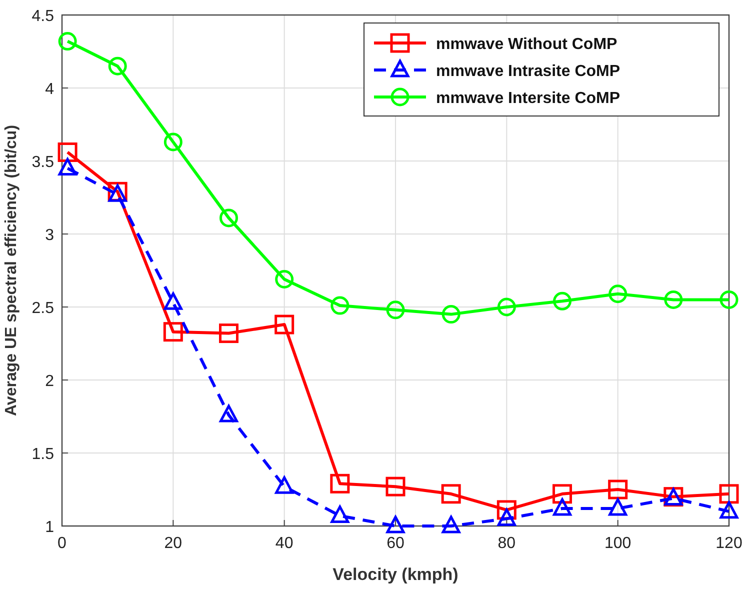 Image resolution: width=746 pixels, height=594 pixels. What do you see at coordinates (507, 543) in the screenshot?
I see `x-tick-label: 80` at bounding box center [507, 543].